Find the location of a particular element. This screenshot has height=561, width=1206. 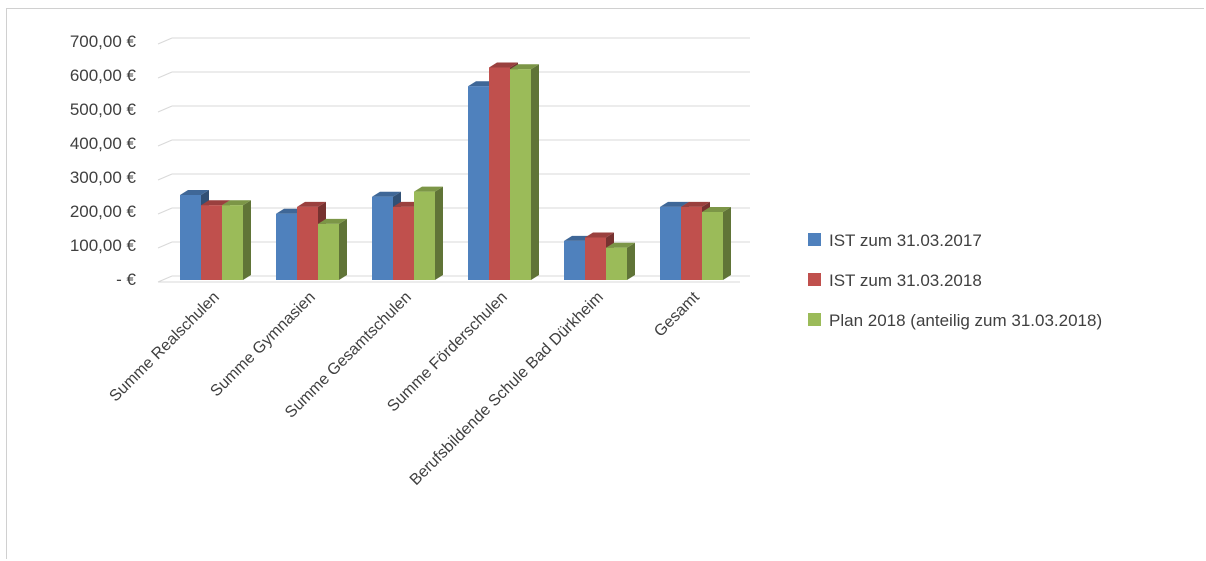

y-tick-label: 600,00 € is located at coordinates (103, 75).